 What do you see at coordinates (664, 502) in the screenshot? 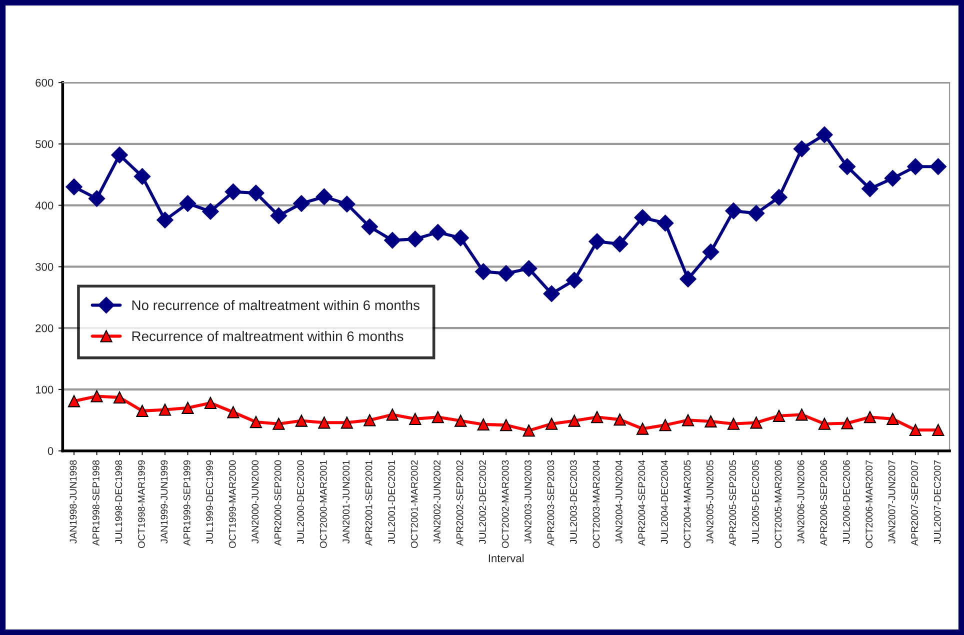
I see `x-tick-label: JUL2004-DEC2004` at bounding box center [664, 502].